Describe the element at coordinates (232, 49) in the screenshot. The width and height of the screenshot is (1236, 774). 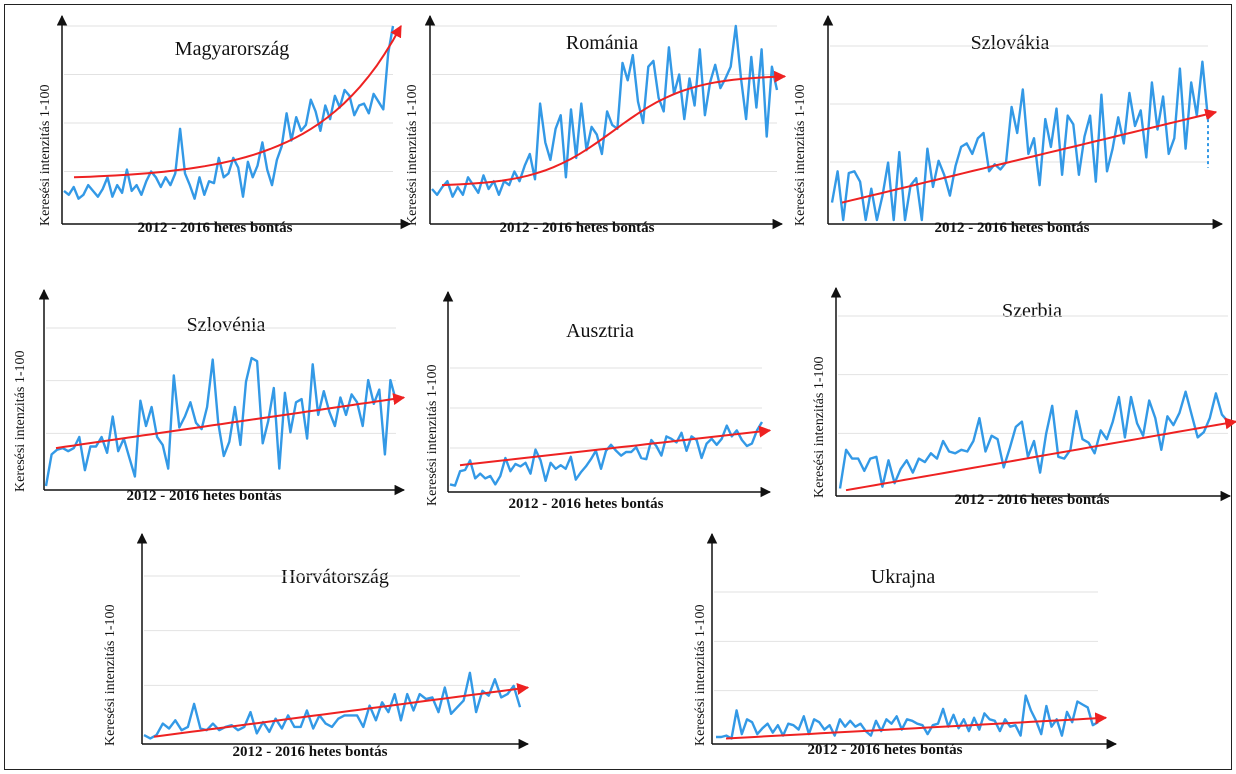
I see `chart-title: Magyarország` at that location.